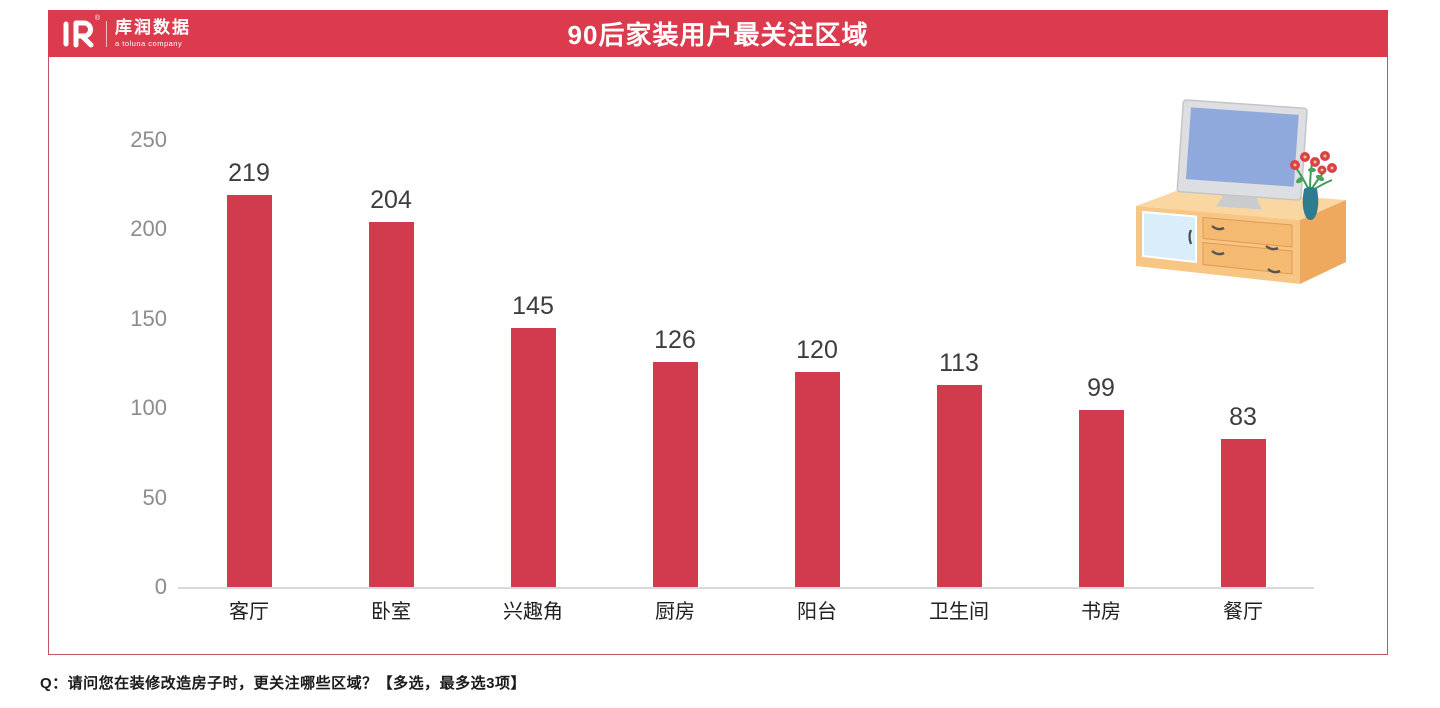  Describe the element at coordinates (1101, 317) in the screenshot. I see `bar-group: 99 书房` at that location.